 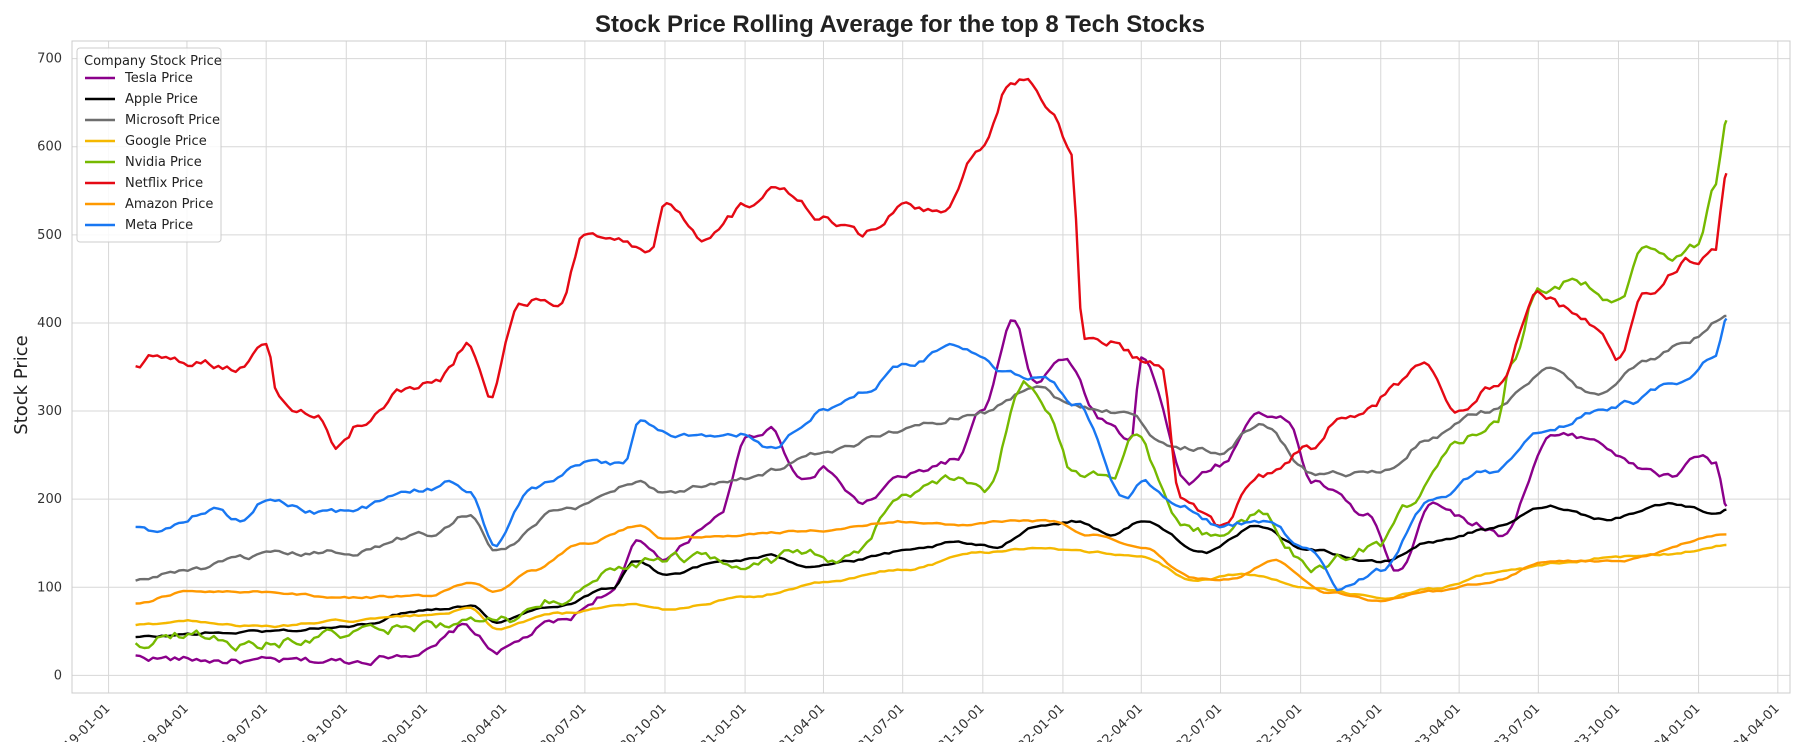 What do you see at coordinates (49, 587) in the screenshot?
I see `y-tick-label: 100` at bounding box center [49, 587].